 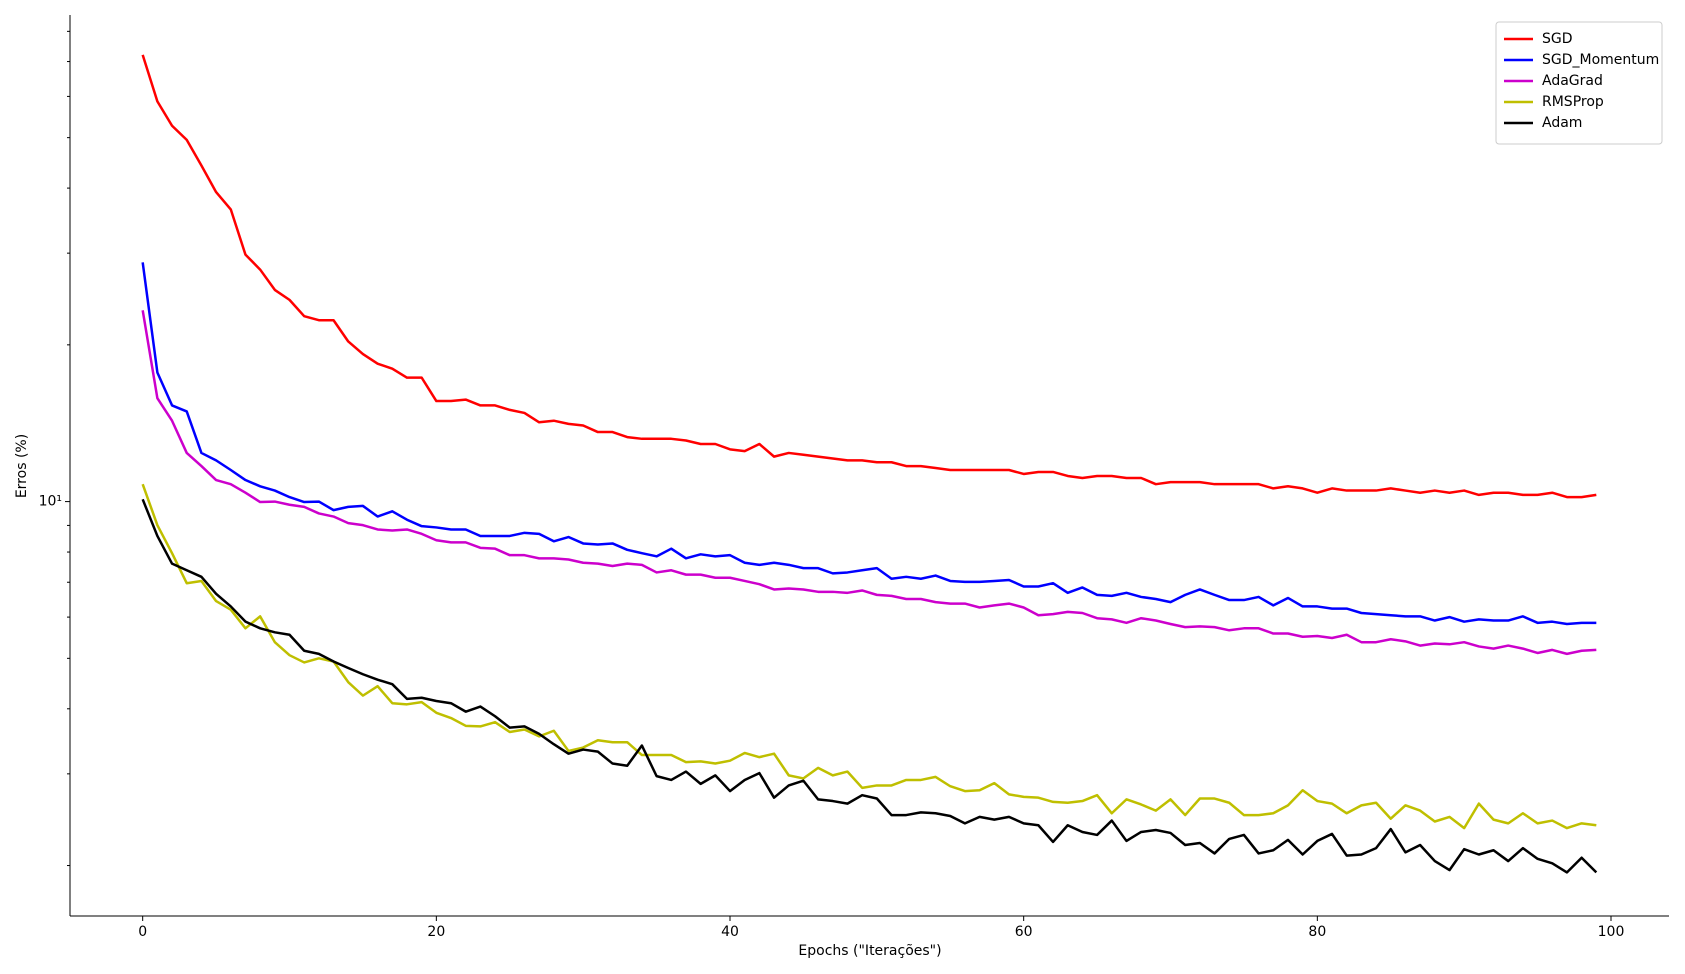 I want to click on legend-label: SGD_Momentum, so click(x=1600, y=60).